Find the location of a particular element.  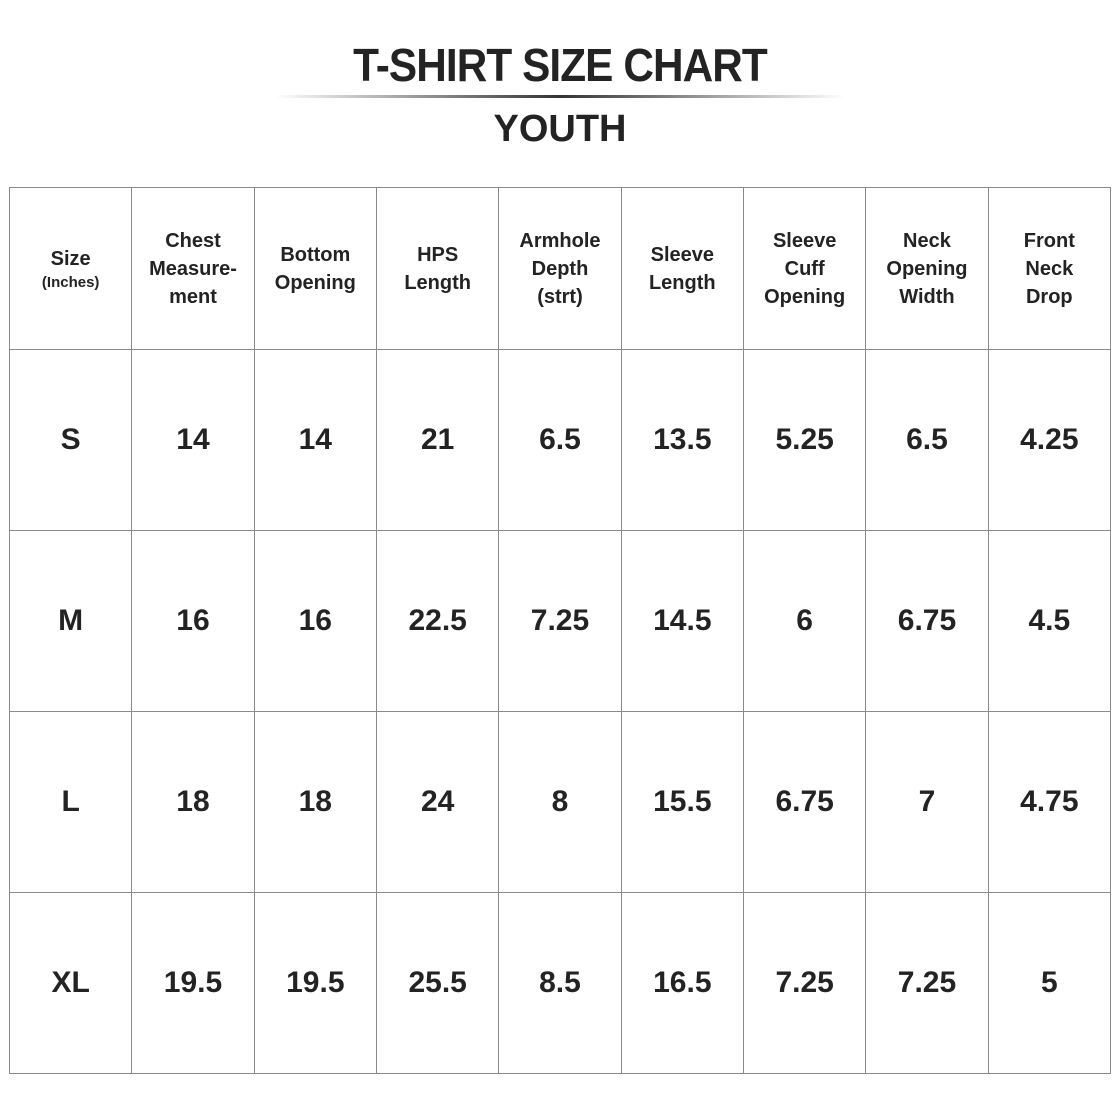

header-label: Size is located at coordinates (70, 258).